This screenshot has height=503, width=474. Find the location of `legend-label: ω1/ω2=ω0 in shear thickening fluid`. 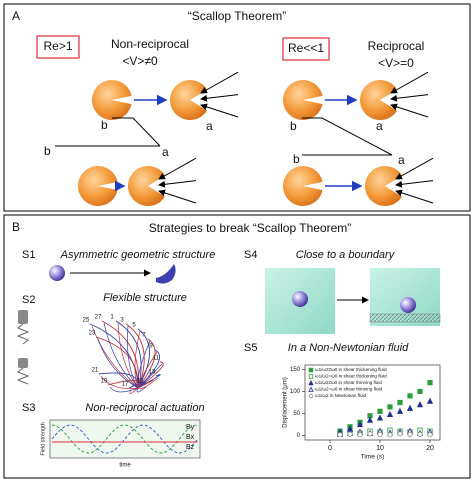

legend-label: ω1/ω2=ω0 in shear thickening fluid is located at coordinates (351, 376).